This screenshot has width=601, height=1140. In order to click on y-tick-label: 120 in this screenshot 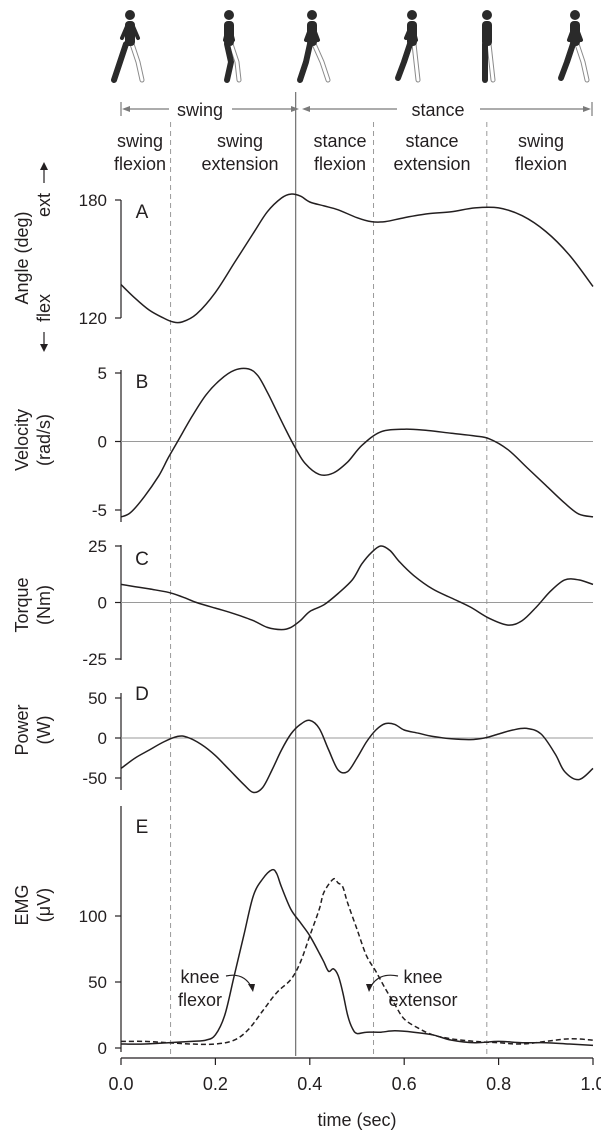, I will do `click(93, 318)`.